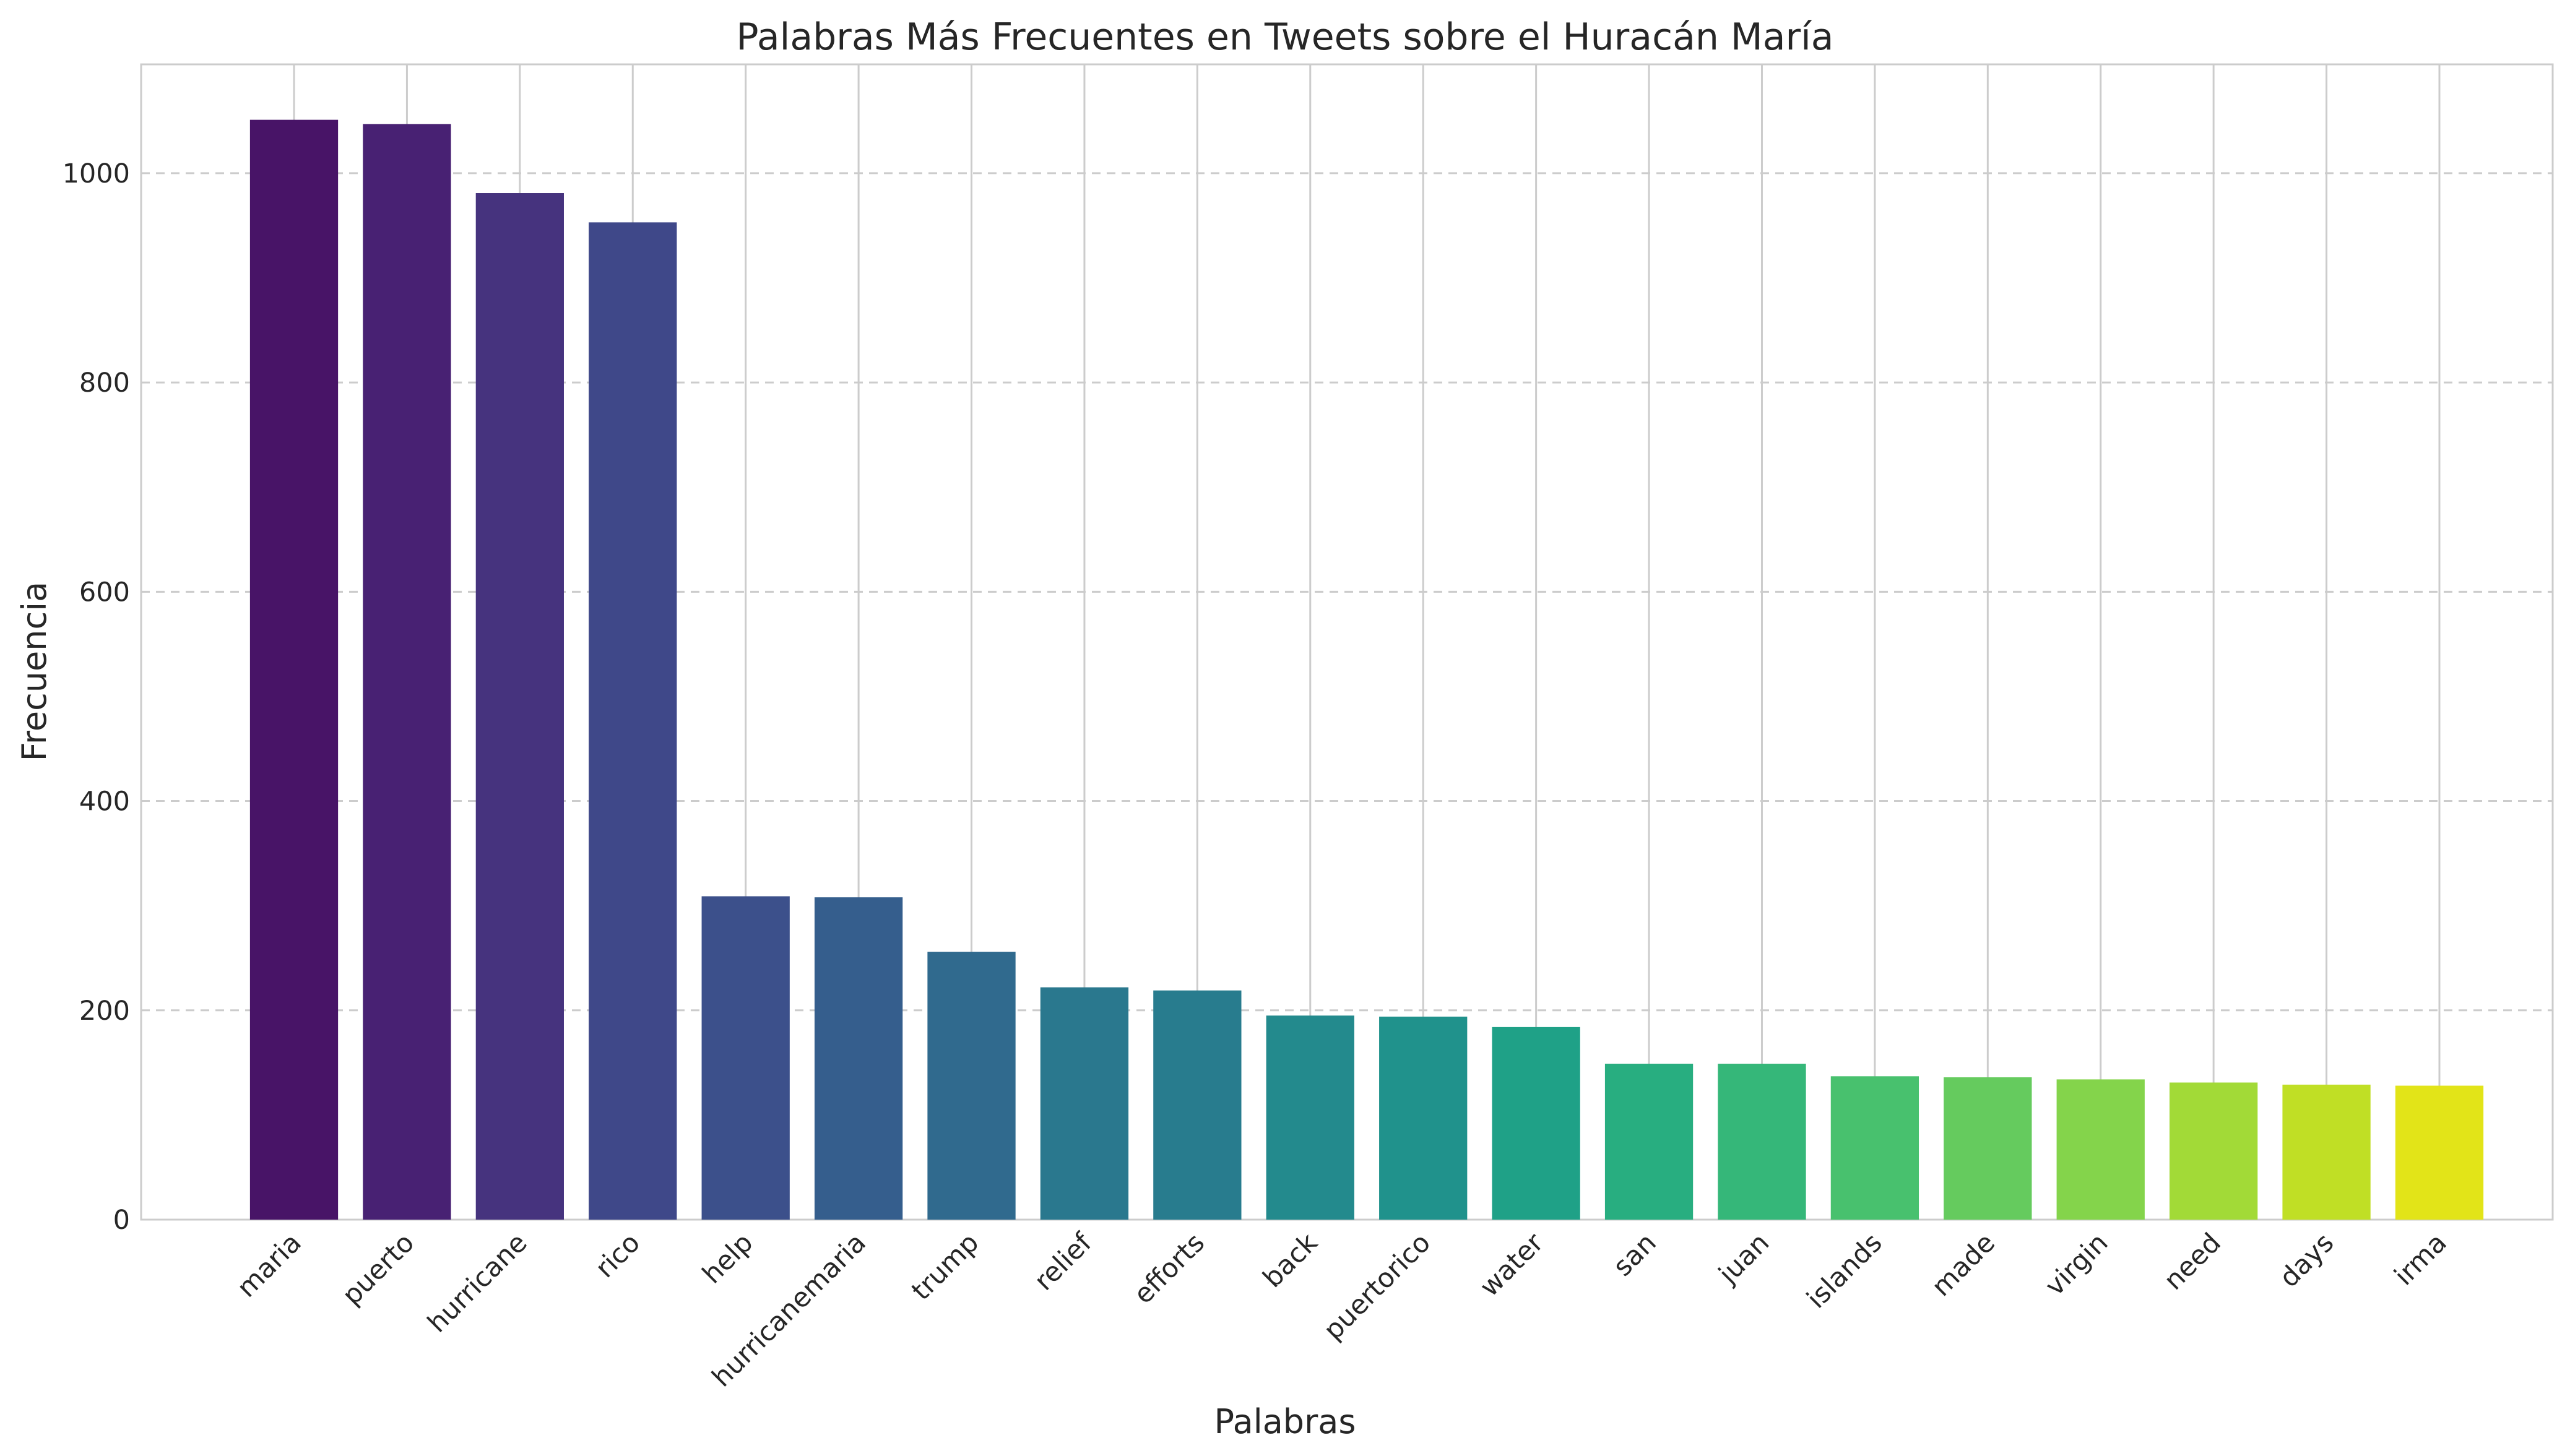 This screenshot has width=2570, height=1456. I want to click on bar-rico, so click(633, 721).